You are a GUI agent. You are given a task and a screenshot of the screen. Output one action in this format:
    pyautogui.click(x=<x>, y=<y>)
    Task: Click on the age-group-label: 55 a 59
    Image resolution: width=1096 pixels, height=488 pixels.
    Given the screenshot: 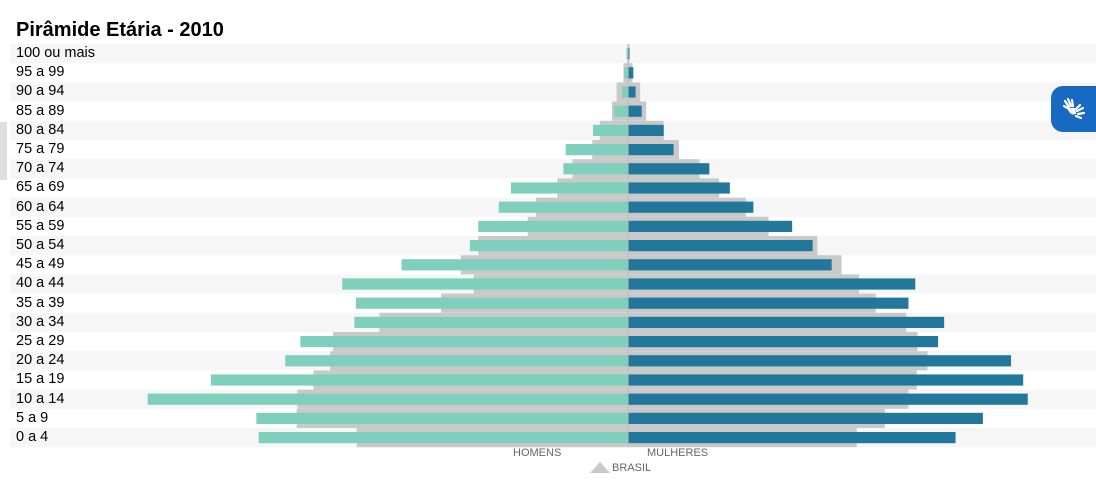 What is the action you would take?
    pyautogui.click(x=40, y=225)
    